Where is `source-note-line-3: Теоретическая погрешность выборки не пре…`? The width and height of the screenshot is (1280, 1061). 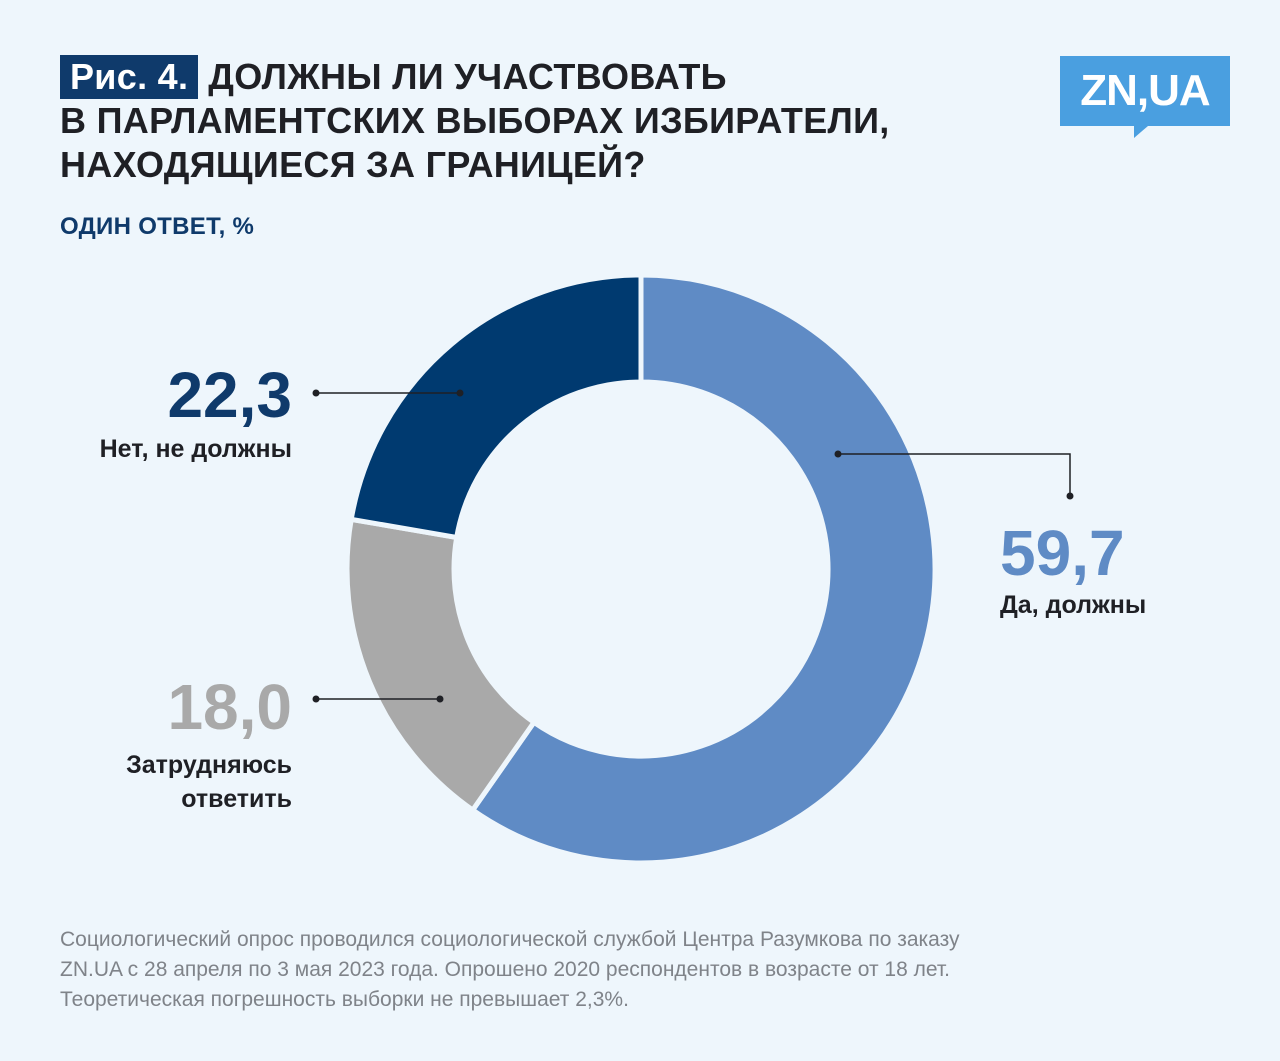 source-note-line-3: Теоретическая погрешность выборки не пре… is located at coordinates (344, 999).